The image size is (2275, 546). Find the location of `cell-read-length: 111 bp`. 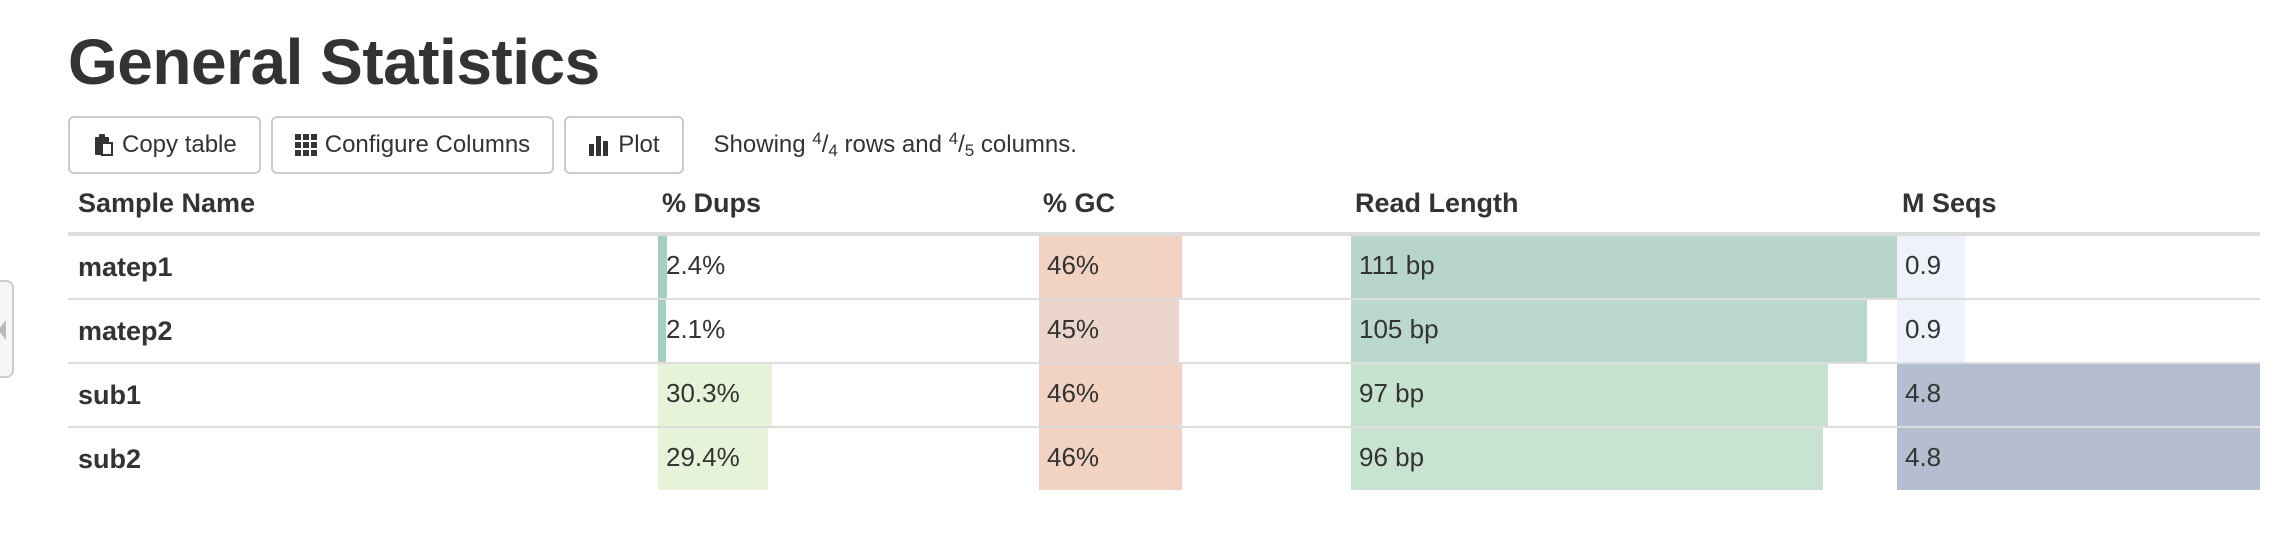

cell-read-length: 111 bp is located at coordinates (1624, 267).